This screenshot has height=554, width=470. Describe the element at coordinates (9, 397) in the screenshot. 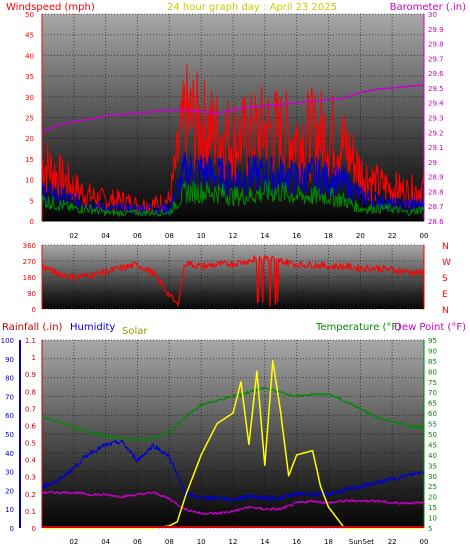

I see `hum-y-tick-7: 70` at that location.